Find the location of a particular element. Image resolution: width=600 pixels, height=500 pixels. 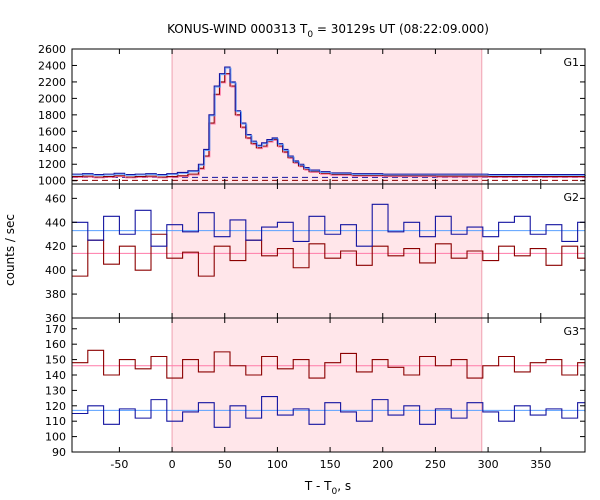

y-tick-label: 1800 is located at coordinates (52, 115).